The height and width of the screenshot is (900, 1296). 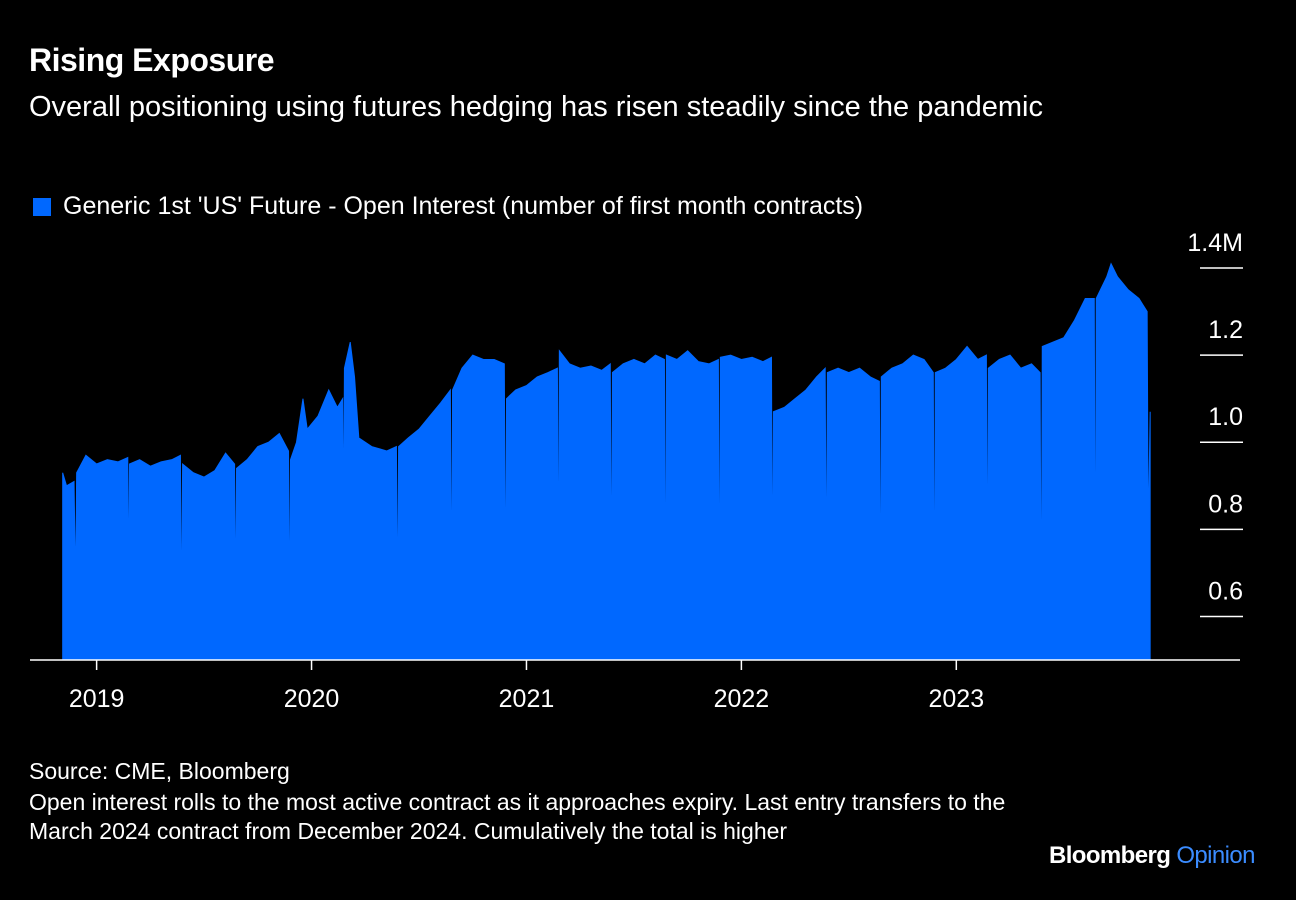 What do you see at coordinates (1225, 417) in the screenshot?
I see `y-tick-label: 1.0` at bounding box center [1225, 417].